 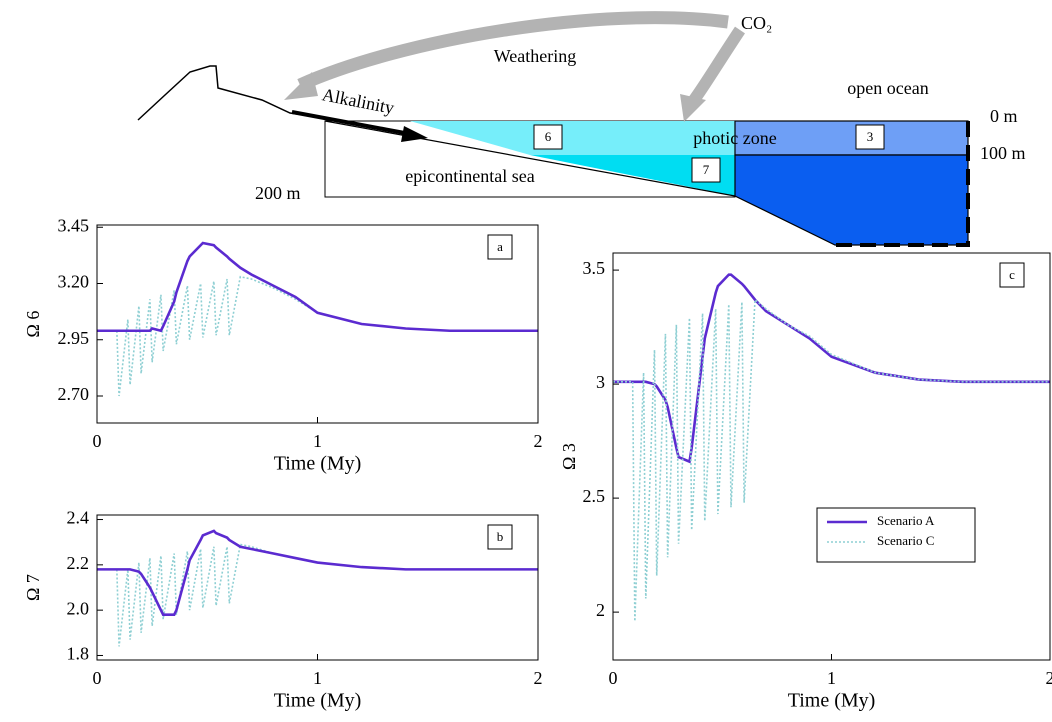 What do you see at coordinates (74, 394) in the screenshot?
I see `y-tick-label: 2.70` at bounding box center [74, 394].